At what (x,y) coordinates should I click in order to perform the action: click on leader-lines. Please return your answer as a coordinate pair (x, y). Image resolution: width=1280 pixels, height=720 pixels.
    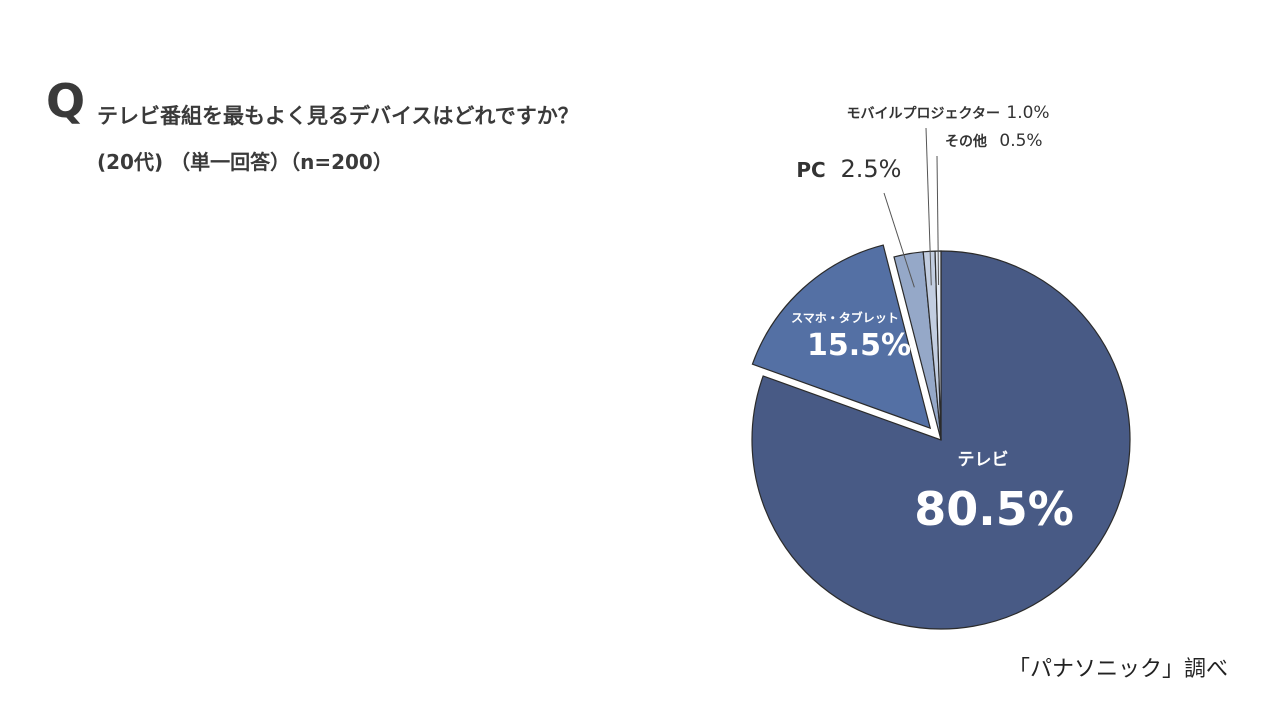
    Looking at the image, I should click on (911, 207).